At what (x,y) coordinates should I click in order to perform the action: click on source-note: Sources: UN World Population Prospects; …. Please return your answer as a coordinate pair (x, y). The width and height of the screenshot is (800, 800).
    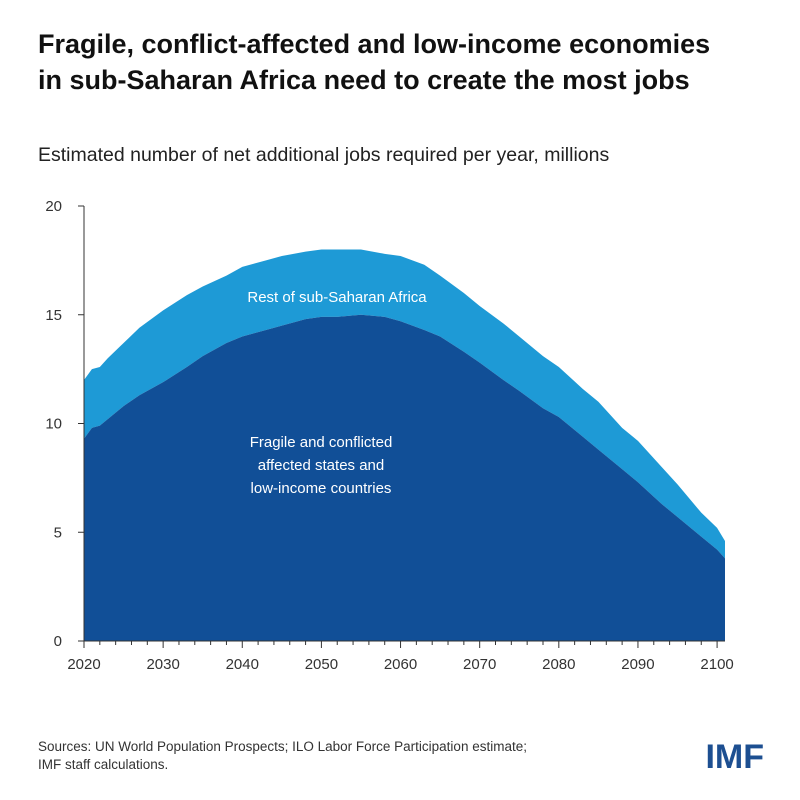
    Looking at the image, I should click on (338, 756).